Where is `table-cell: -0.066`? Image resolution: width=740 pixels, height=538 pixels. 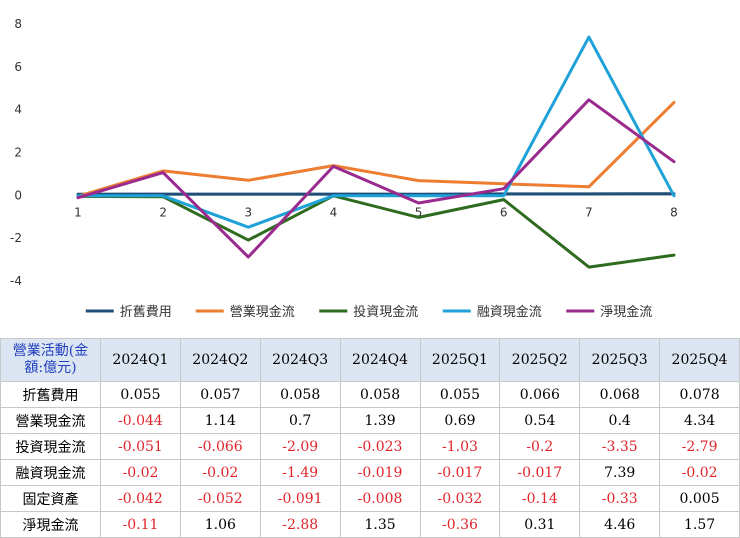 table-cell: -0.066 is located at coordinates (220, 446).